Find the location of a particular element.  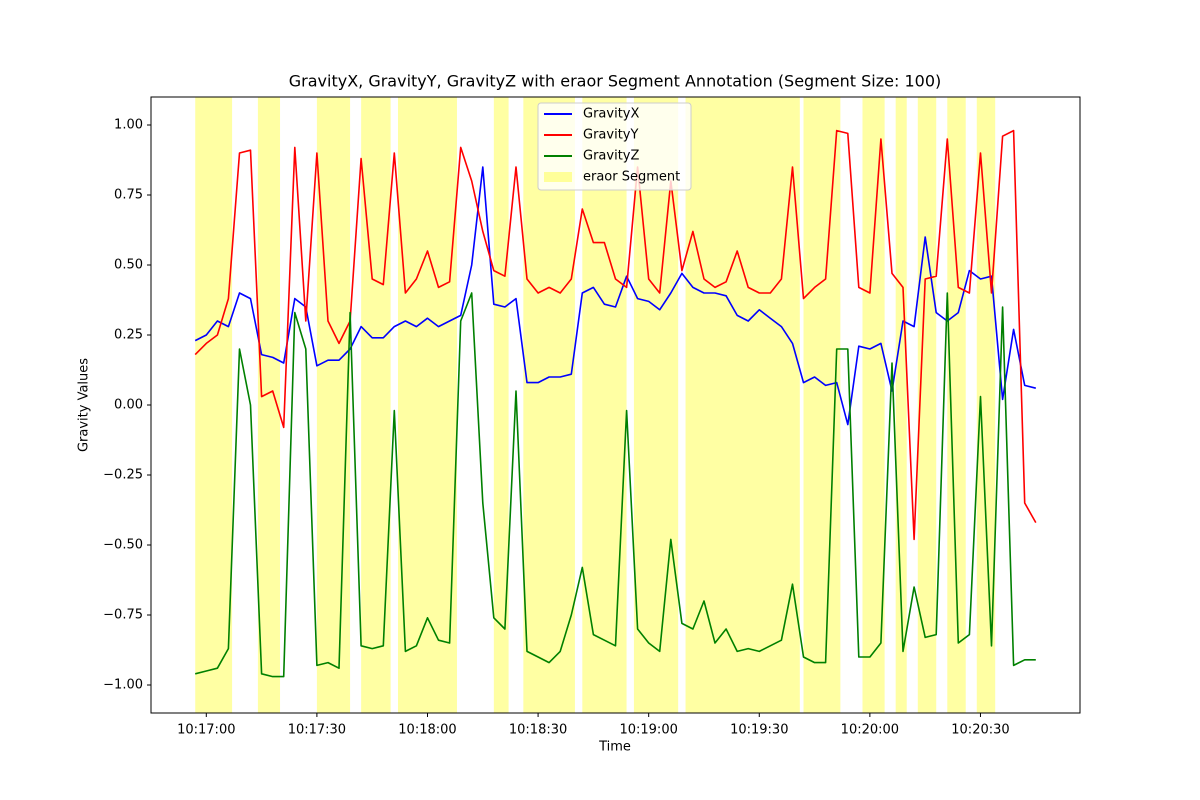

x-tick-label: 10:19:00 is located at coordinates (648, 730).